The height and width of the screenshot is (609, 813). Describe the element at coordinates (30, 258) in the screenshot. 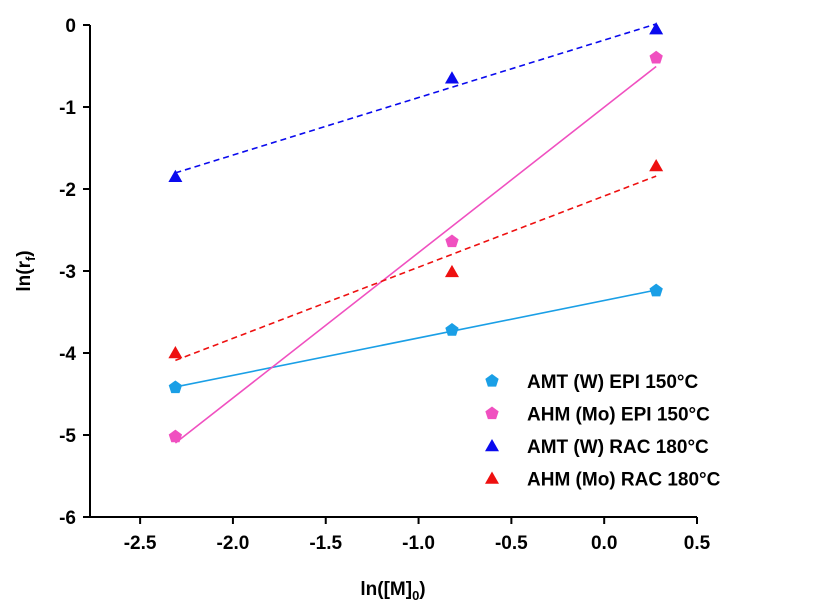

I see `y-label-sub: f` at that location.